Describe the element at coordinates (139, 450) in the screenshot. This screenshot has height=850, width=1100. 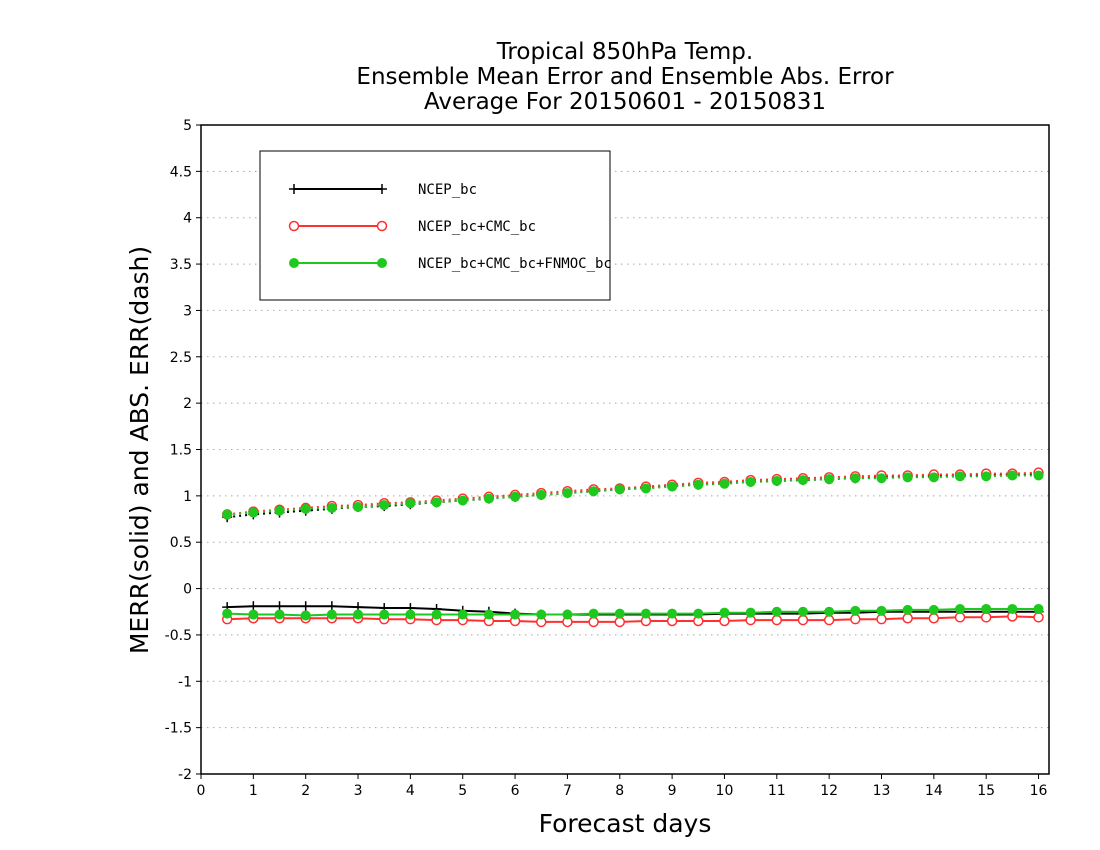
I see `y-axis-label: MERR(solid) and ABS. ERR(dash)` at that location.